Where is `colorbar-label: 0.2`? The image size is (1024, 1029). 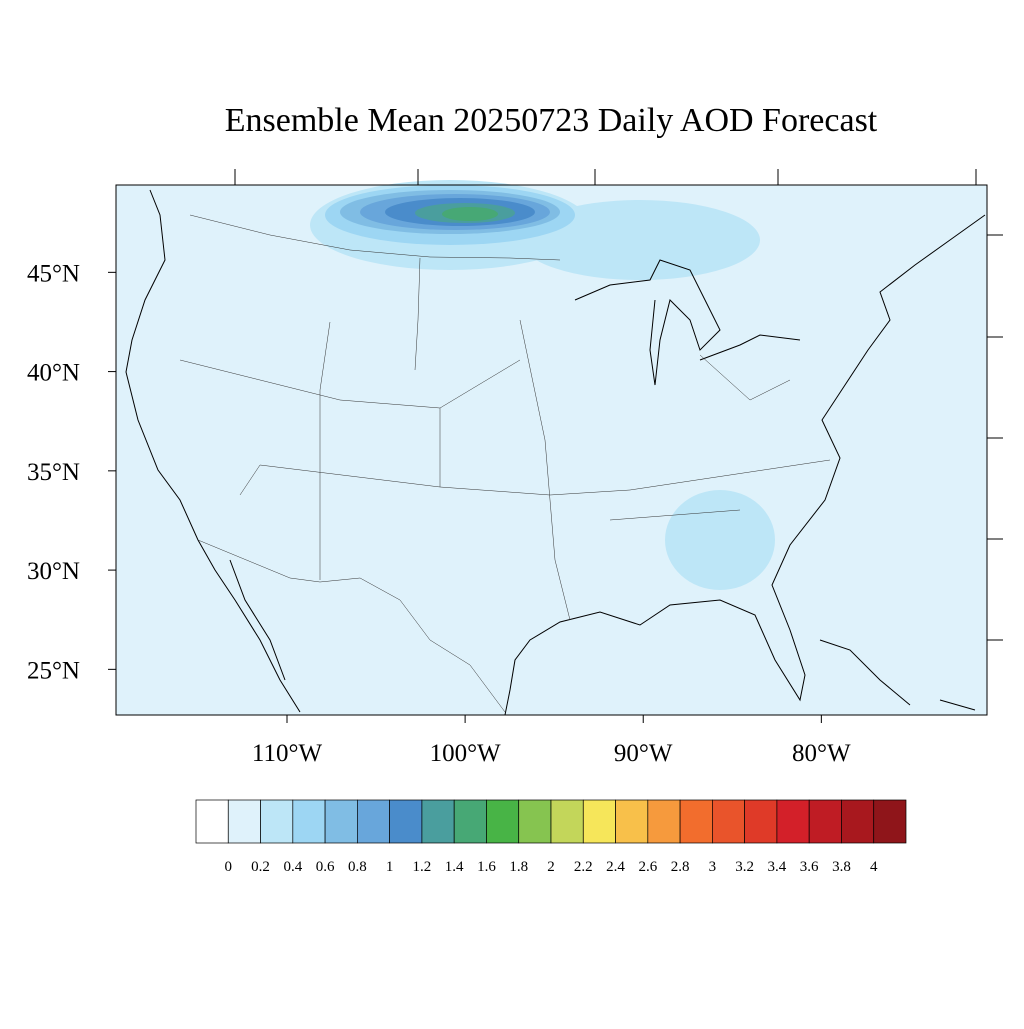 colorbar-label: 0.2 is located at coordinates (260, 867).